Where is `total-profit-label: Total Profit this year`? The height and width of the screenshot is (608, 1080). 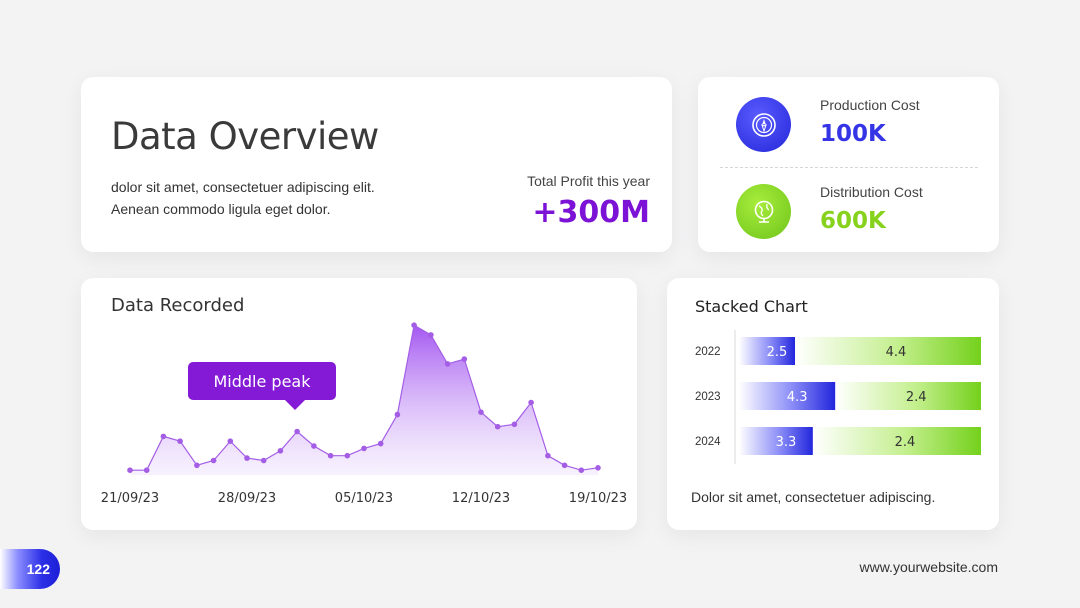 total-profit-label: Total Profit this year is located at coordinates (588, 181).